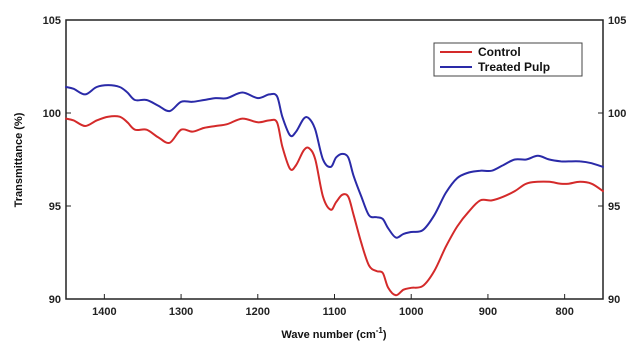 Image resolution: width=636 pixels, height=345 pixels. I want to click on x-tick-label: 1000, so click(411, 312).